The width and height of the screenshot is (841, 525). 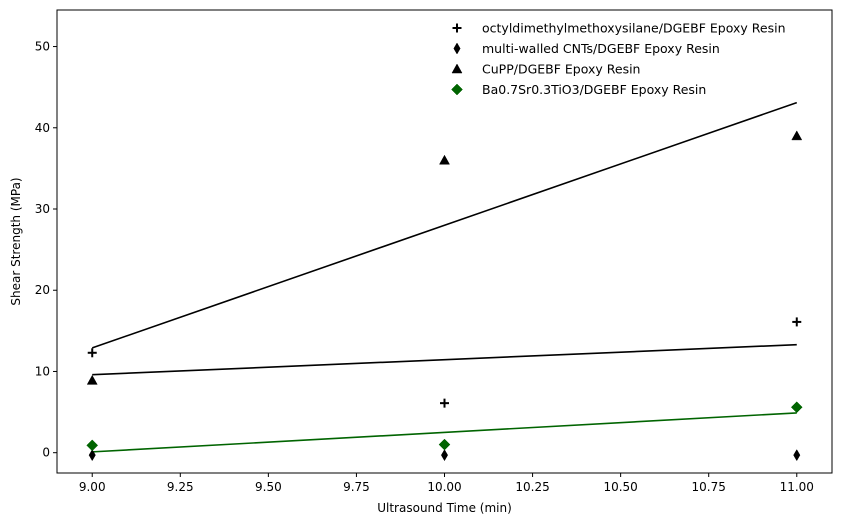 What do you see at coordinates (620, 487) in the screenshot?
I see `x-tick-label: 10.50` at bounding box center [620, 487].